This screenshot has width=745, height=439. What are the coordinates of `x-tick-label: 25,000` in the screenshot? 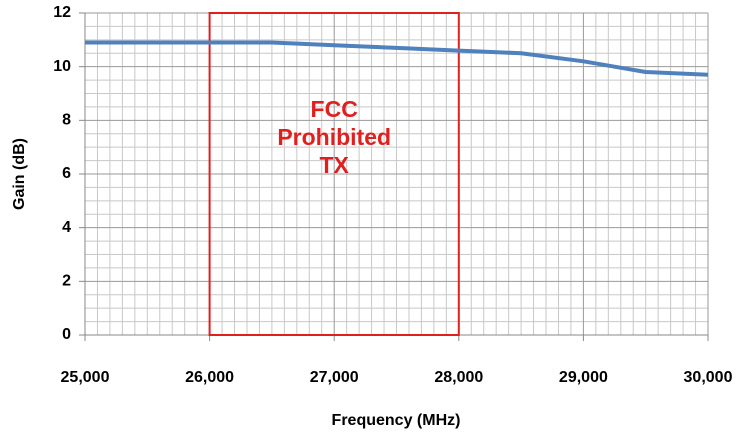 It's located at (85, 377).